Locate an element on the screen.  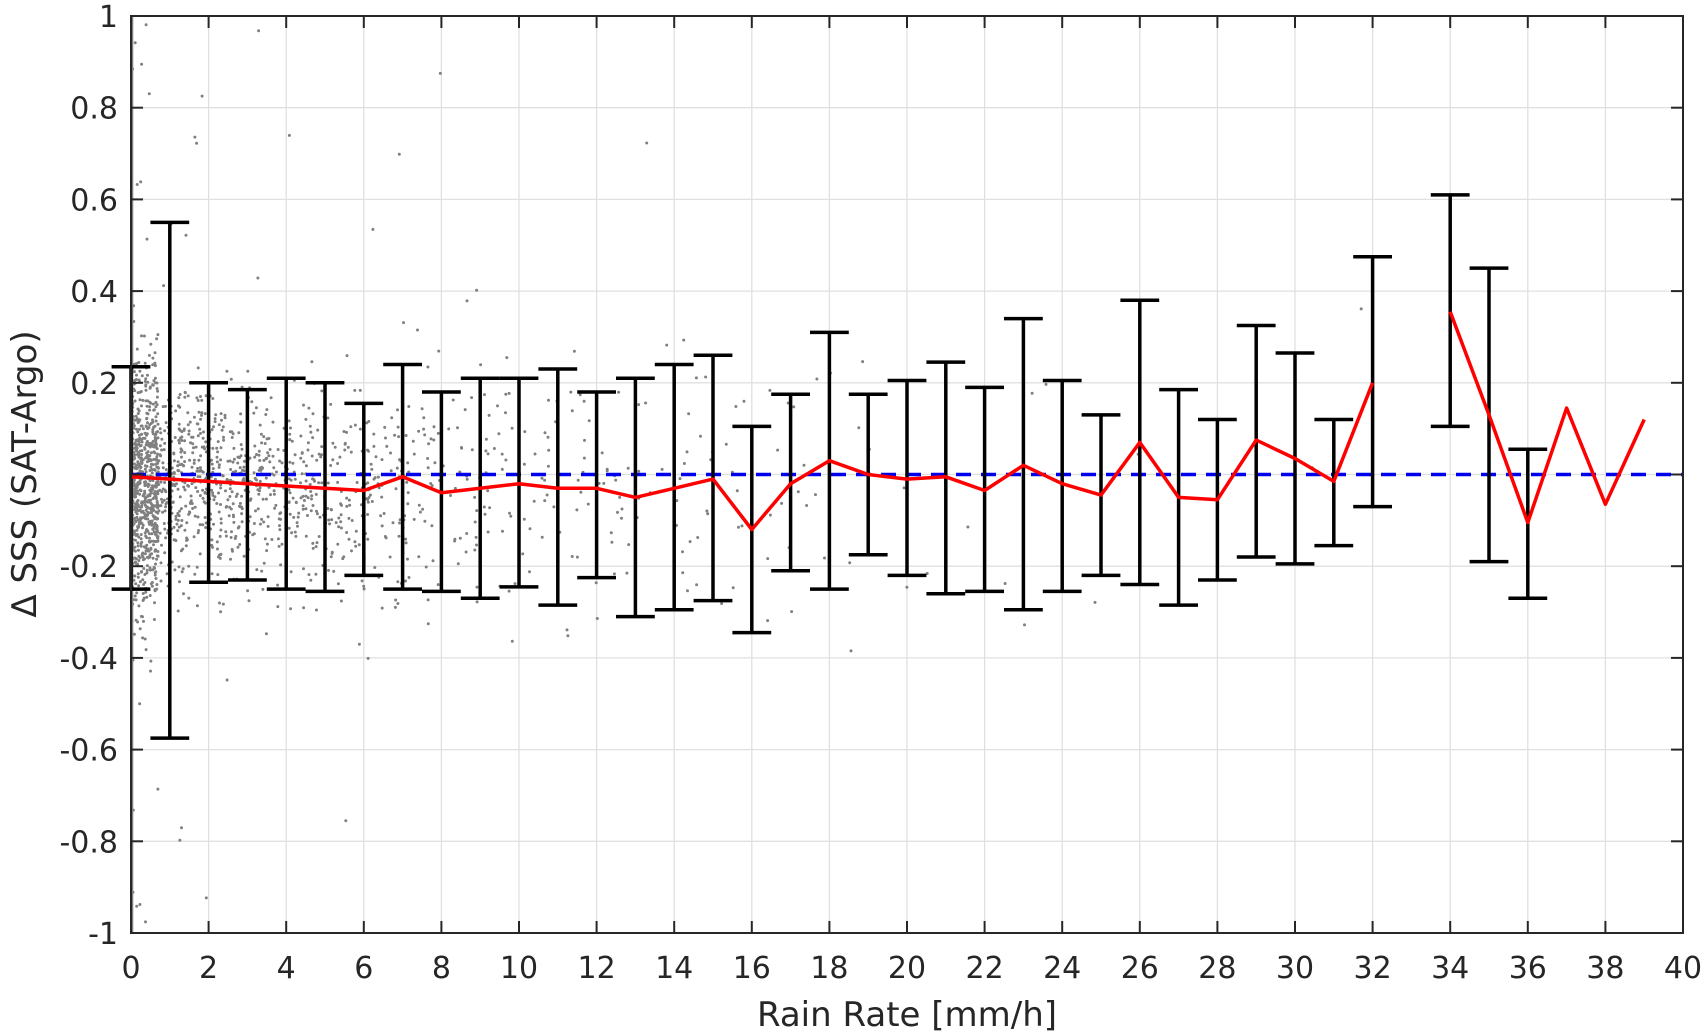
x-tick-label: 10 is located at coordinates (519, 968).